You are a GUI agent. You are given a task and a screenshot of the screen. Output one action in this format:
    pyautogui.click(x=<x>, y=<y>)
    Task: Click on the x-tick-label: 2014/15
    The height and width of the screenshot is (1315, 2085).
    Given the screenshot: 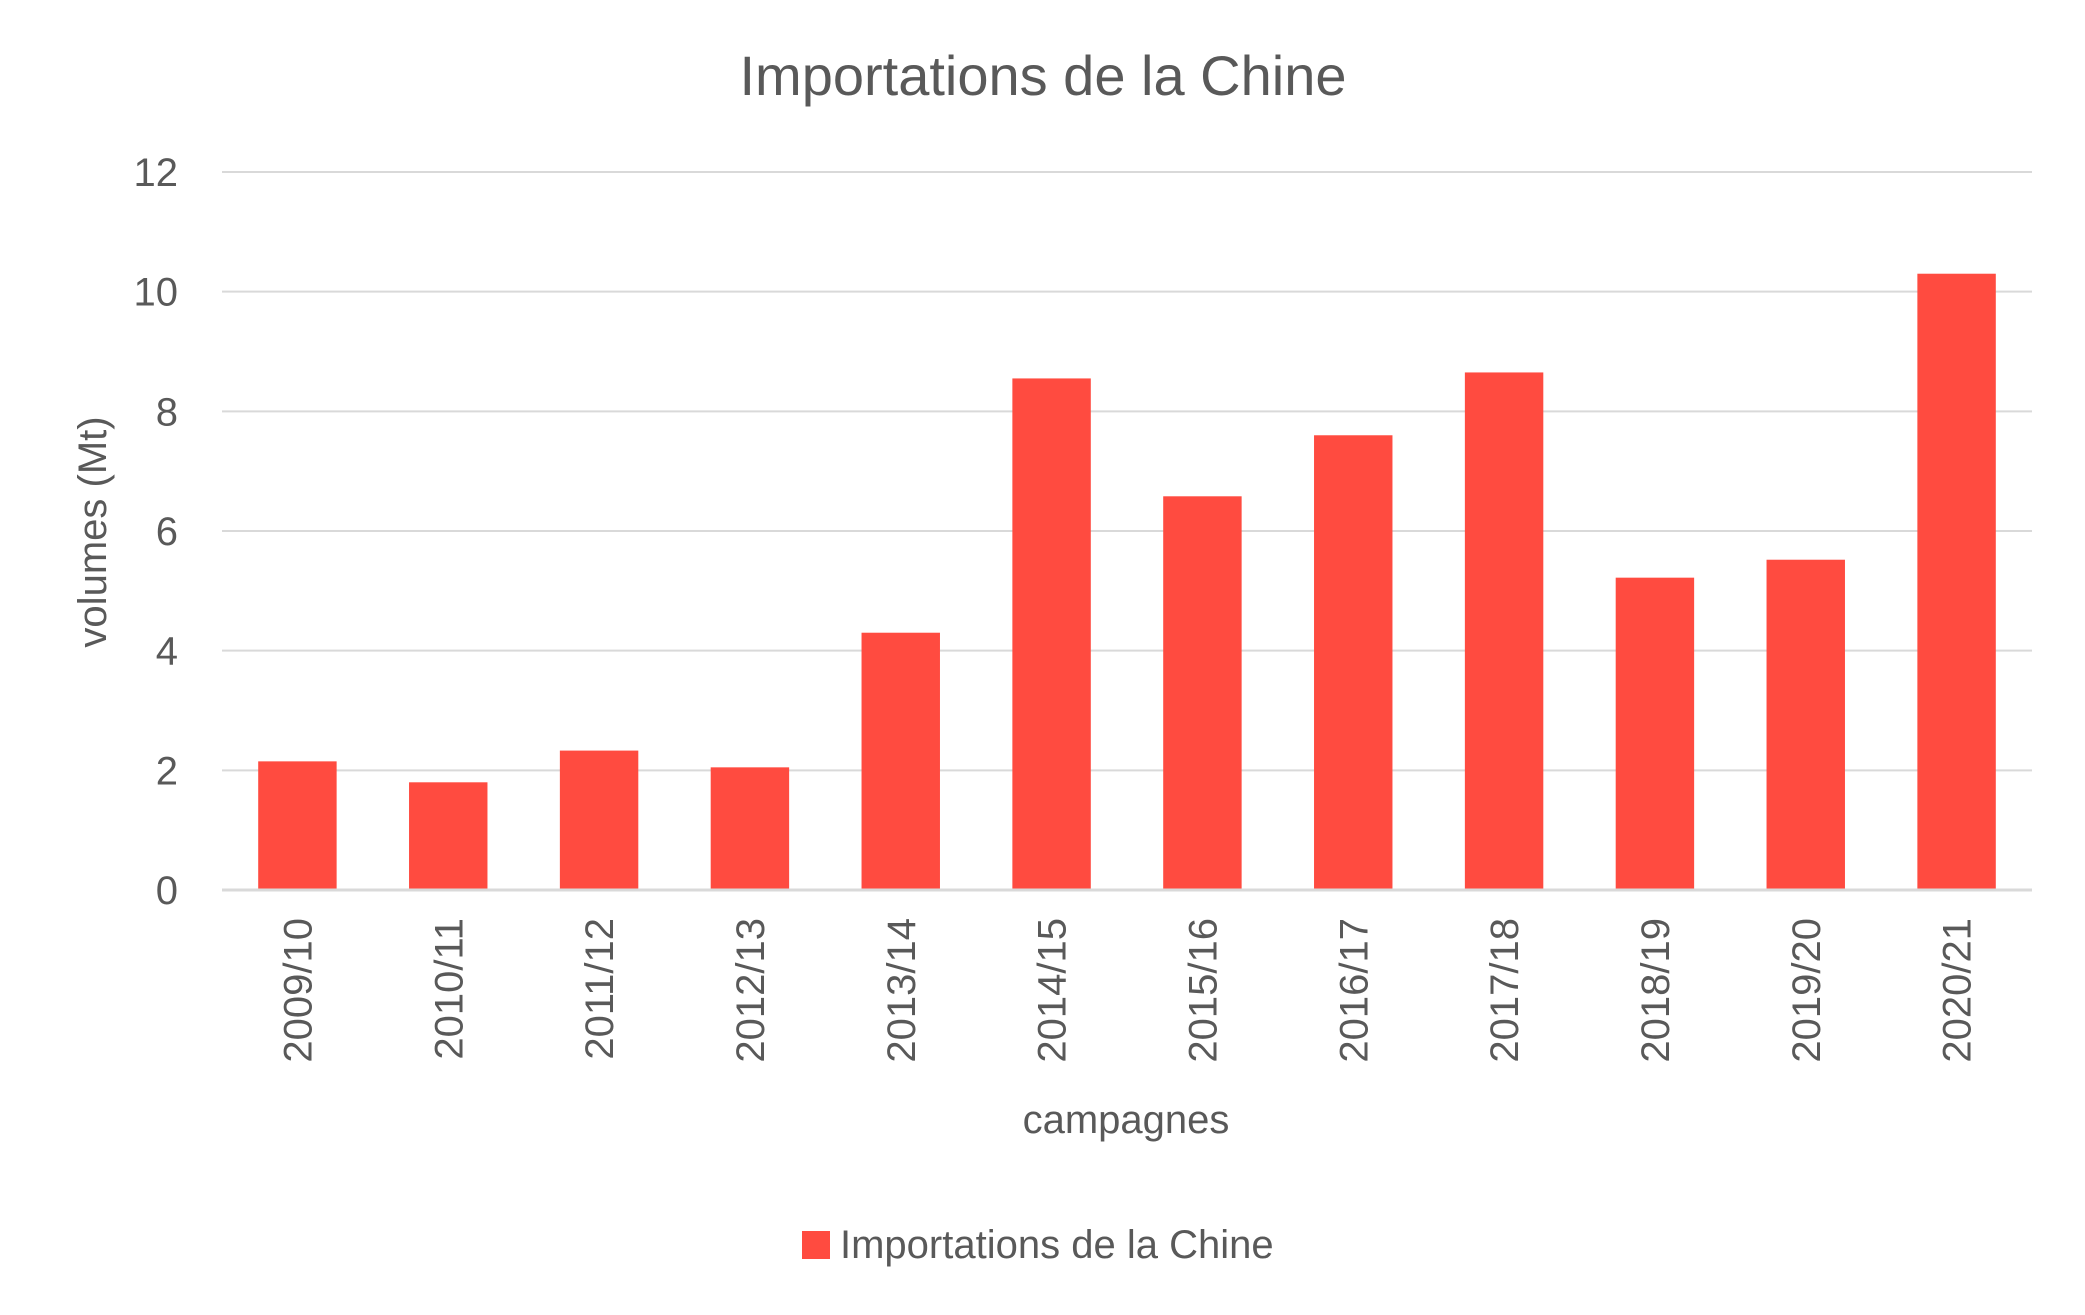 What is the action you would take?
    pyautogui.click(x=1053, y=990)
    